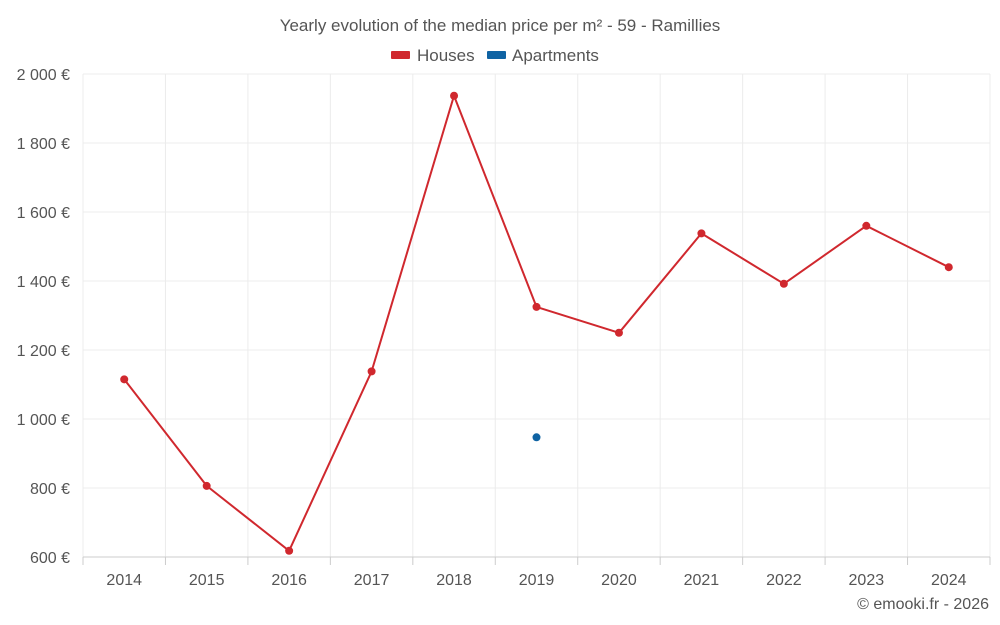  I want to click on x-tick-label: 2016, so click(289, 580).